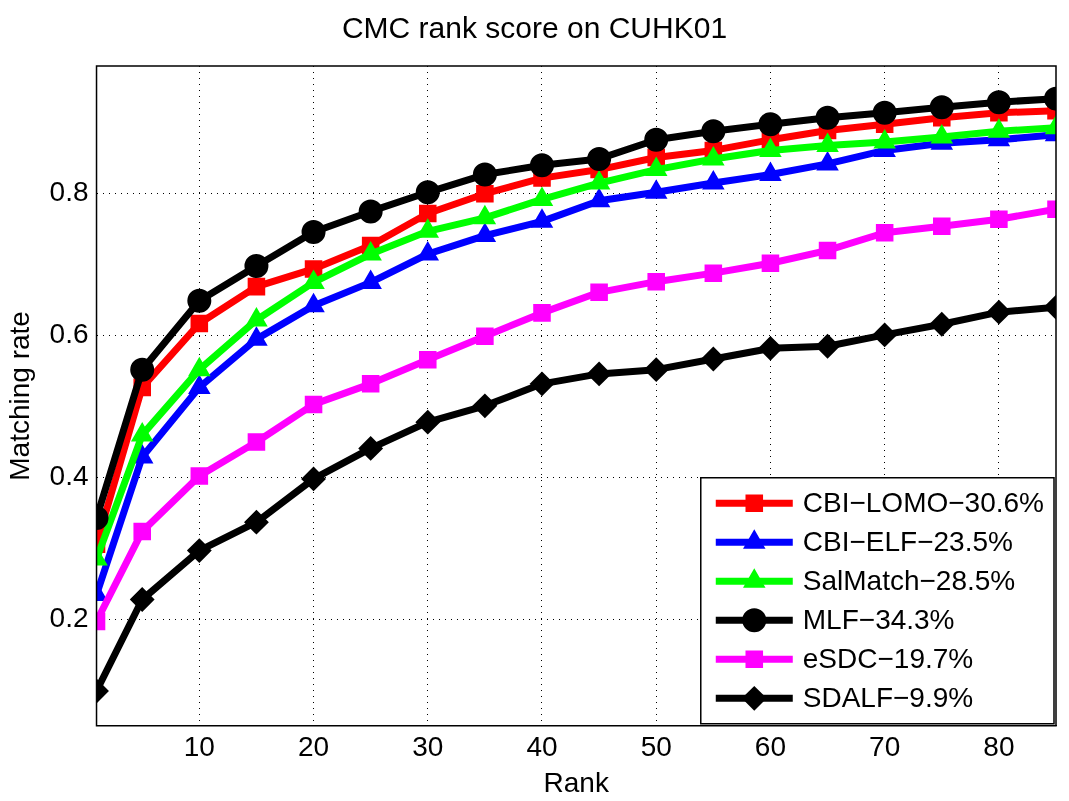 Image resolution: width=1069 pixels, height=801 pixels. Describe the element at coordinates (878, 620) in the screenshot. I see `legend-label: MLF−34.3%` at that location.